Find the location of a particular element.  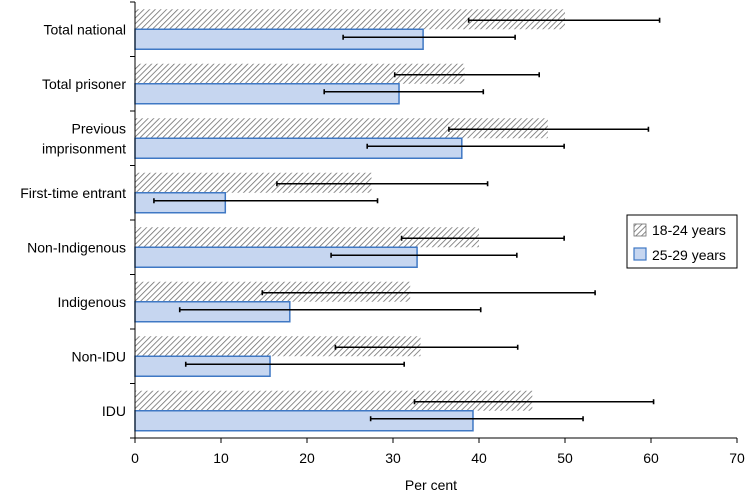

legend-swatch-hatched is located at coordinates (640, 230).